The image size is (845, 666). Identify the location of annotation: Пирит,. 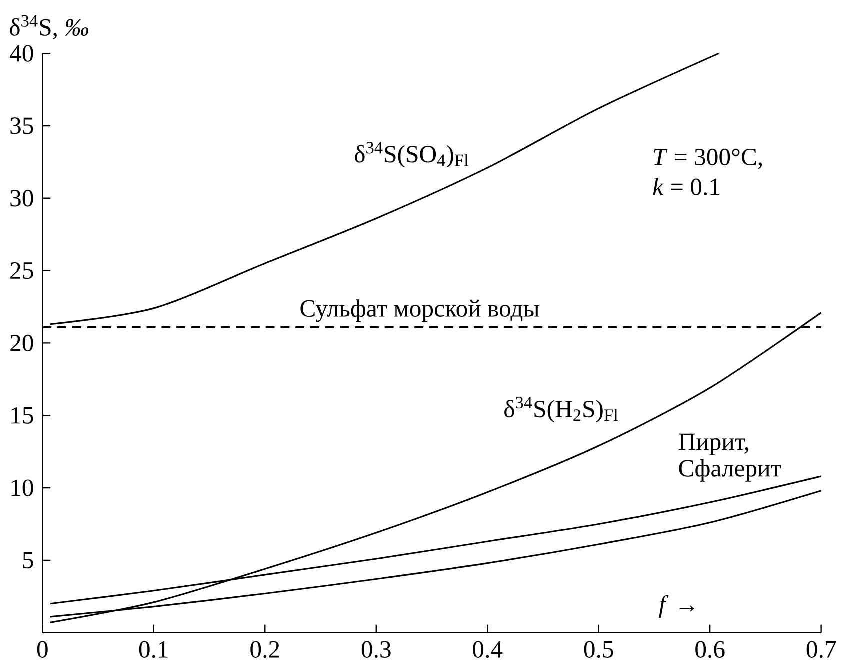
(713, 445).